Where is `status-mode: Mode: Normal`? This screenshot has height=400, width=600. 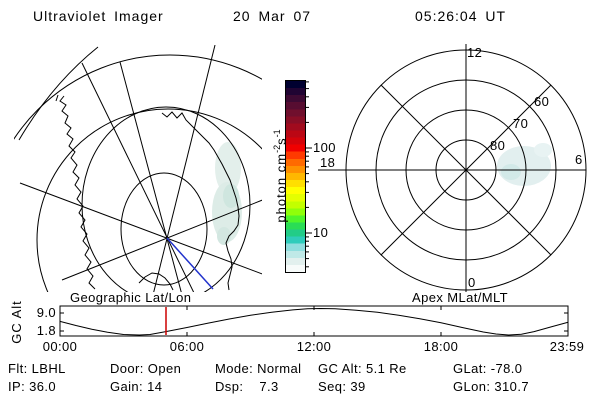 status-mode: Mode: Normal is located at coordinates (258, 368).